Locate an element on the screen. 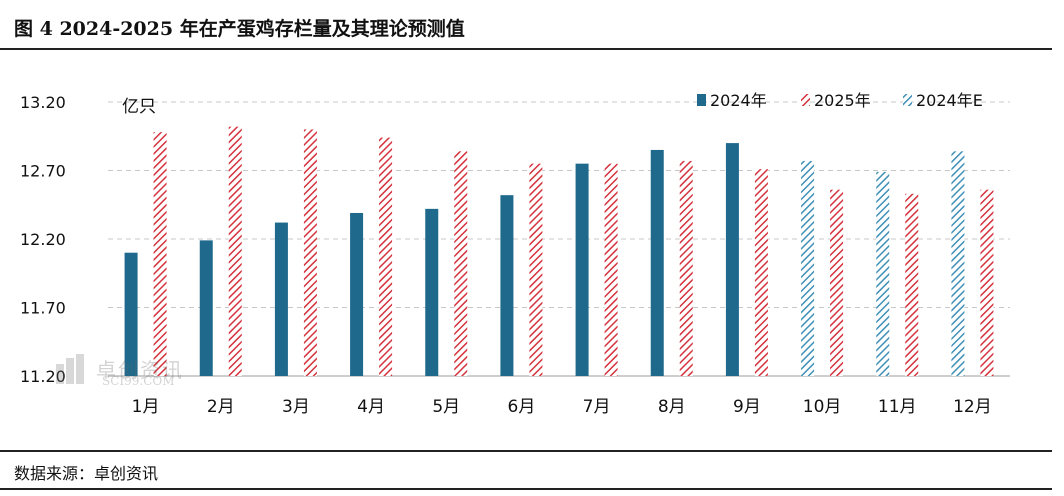 This screenshot has width=1064, height=496. legend: 2024年 2025年 2024年E is located at coordinates (840, 100).